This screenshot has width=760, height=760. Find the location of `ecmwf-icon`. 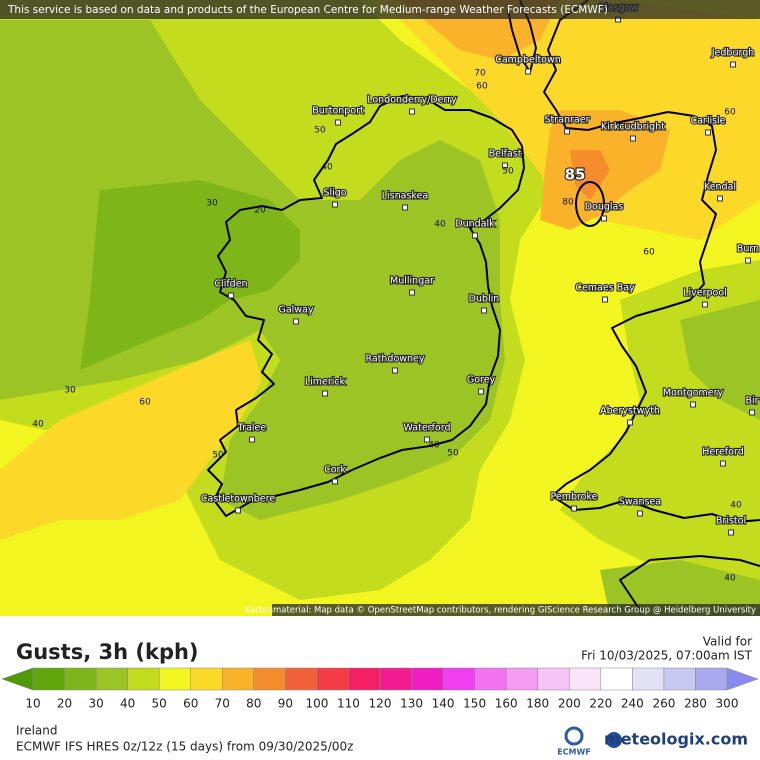

ecmwf-icon is located at coordinates (574, 736).